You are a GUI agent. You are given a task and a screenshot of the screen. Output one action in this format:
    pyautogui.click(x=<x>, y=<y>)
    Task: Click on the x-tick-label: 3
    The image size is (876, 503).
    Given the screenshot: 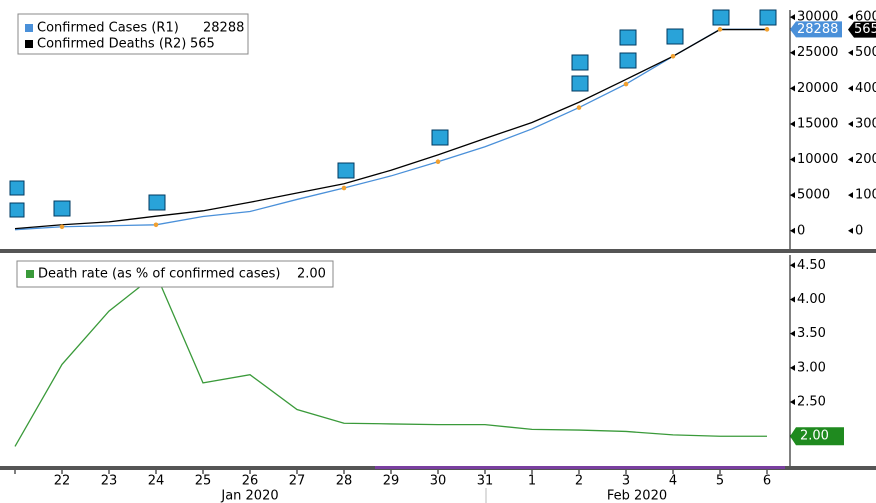 What is the action you would take?
    pyautogui.click(x=626, y=481)
    